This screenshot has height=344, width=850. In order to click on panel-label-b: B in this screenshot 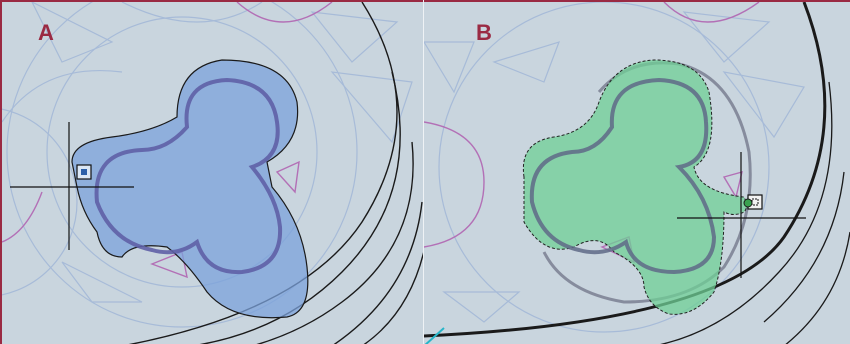, I will do `click(484, 32)`.